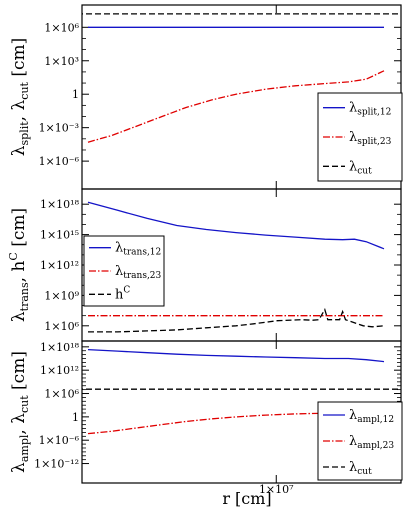 Image resolution: width=407 pixels, height=518 pixels. Describe the element at coordinates (371, 416) in the screenshot. I see `legend-label: λampl,12` at that location.